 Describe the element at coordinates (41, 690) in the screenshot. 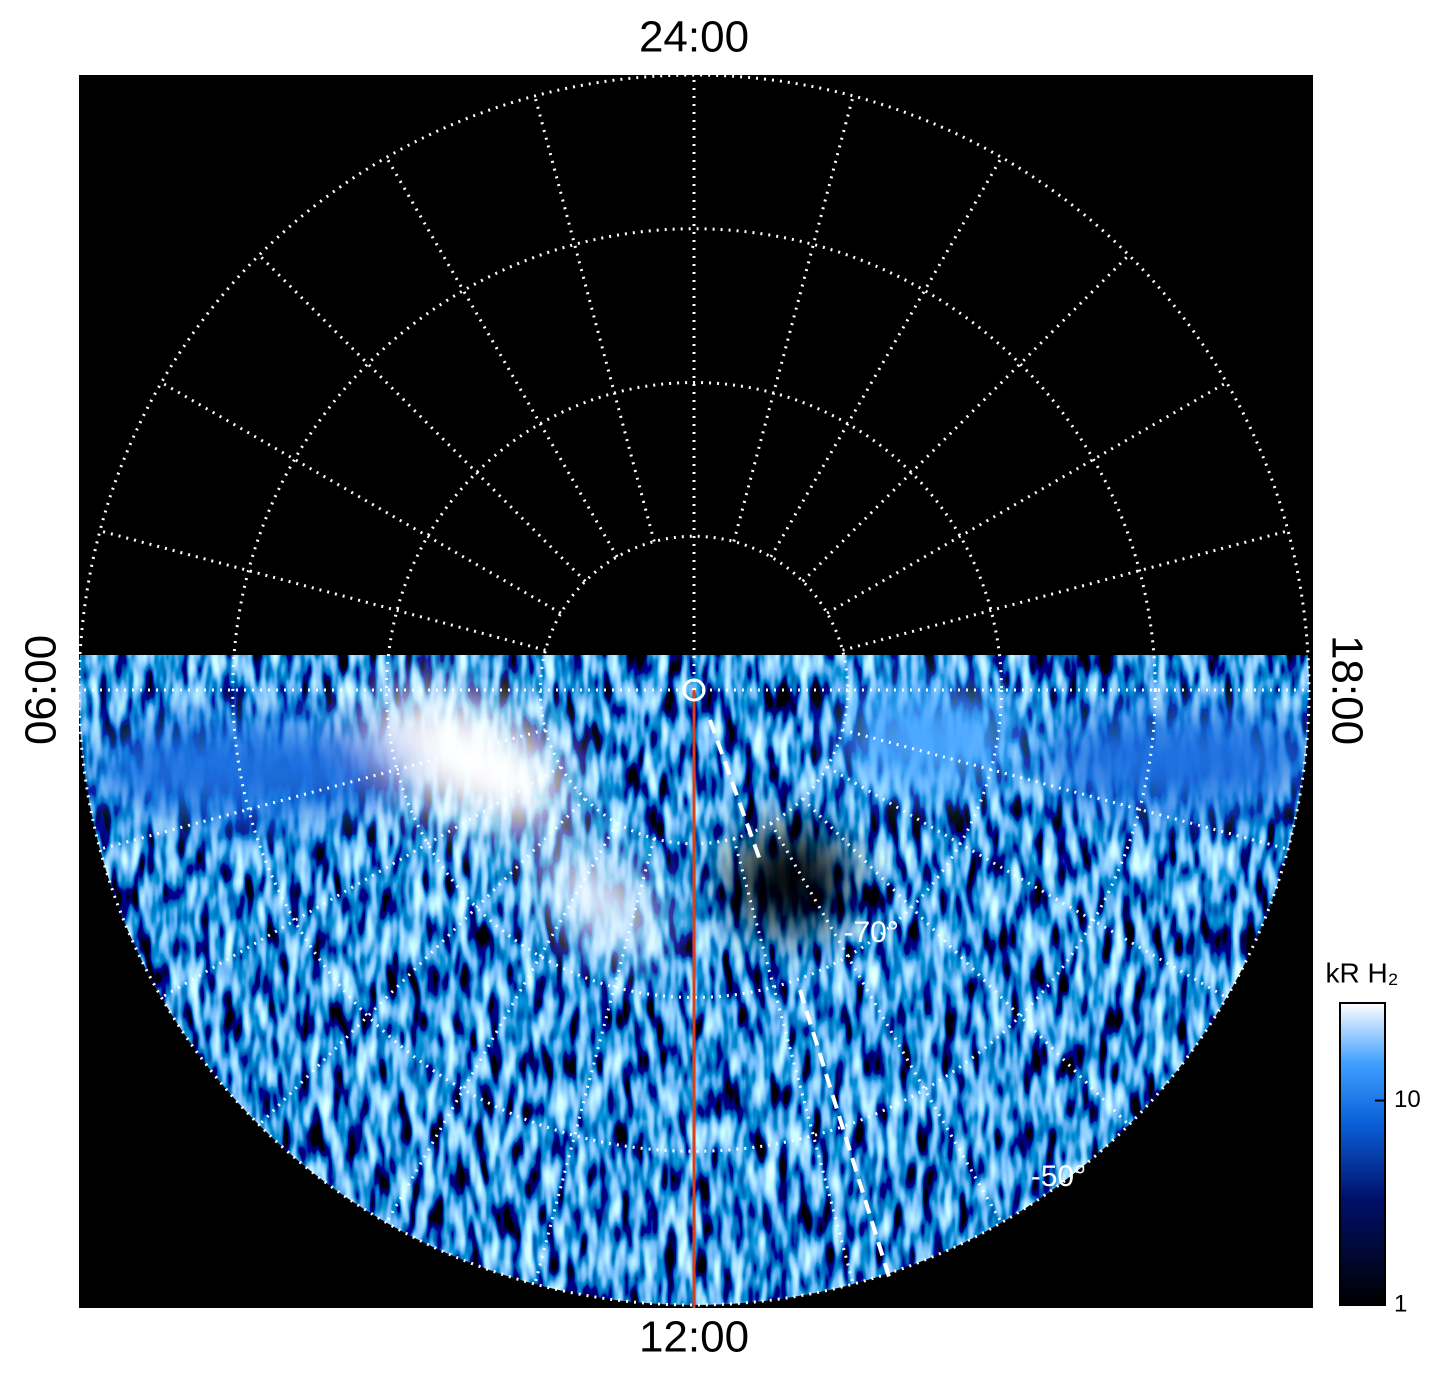

I see `time-label: 06:00` at that location.